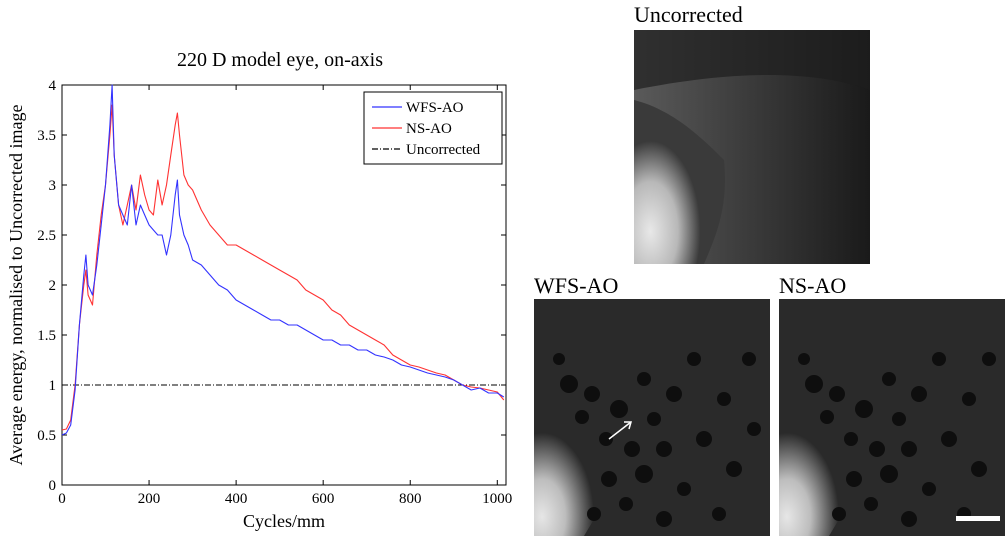 Image resolution: width=1005 pixels, height=536 pixels. What do you see at coordinates (813, 285) in the screenshot?
I see `ns-ao-image-label: NS-AO` at bounding box center [813, 285].